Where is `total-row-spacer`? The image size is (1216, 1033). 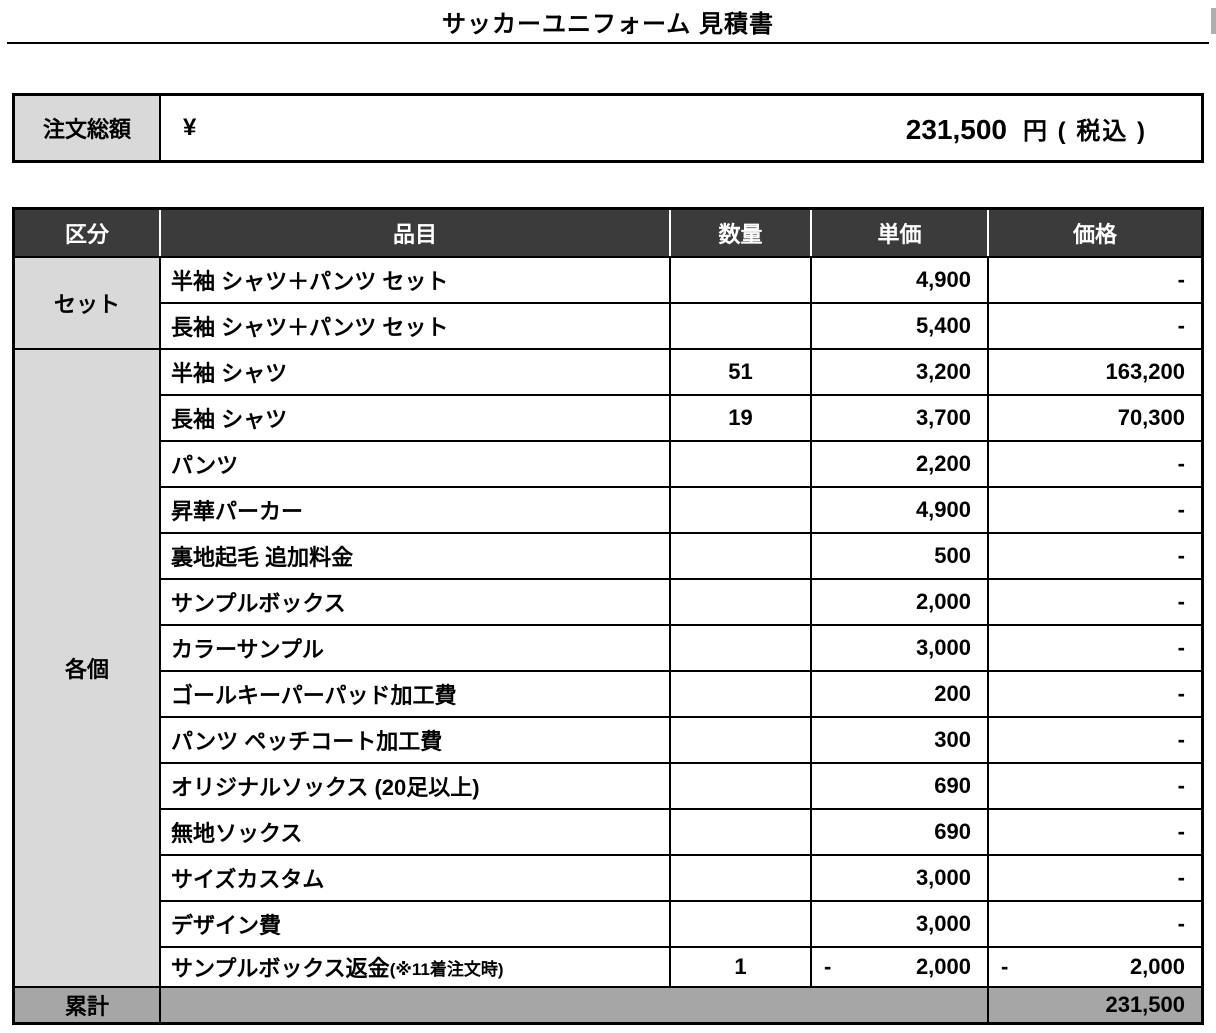
total-row-spacer is located at coordinates (574, 1005).